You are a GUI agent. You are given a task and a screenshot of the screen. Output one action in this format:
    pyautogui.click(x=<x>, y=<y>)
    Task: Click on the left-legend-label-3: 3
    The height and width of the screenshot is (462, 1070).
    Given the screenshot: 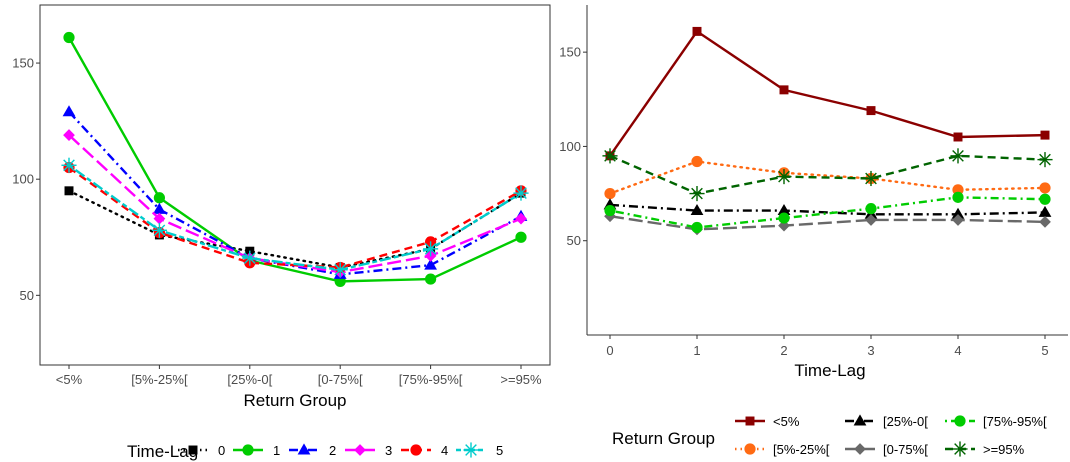 What is the action you would take?
    pyautogui.click(x=388, y=450)
    